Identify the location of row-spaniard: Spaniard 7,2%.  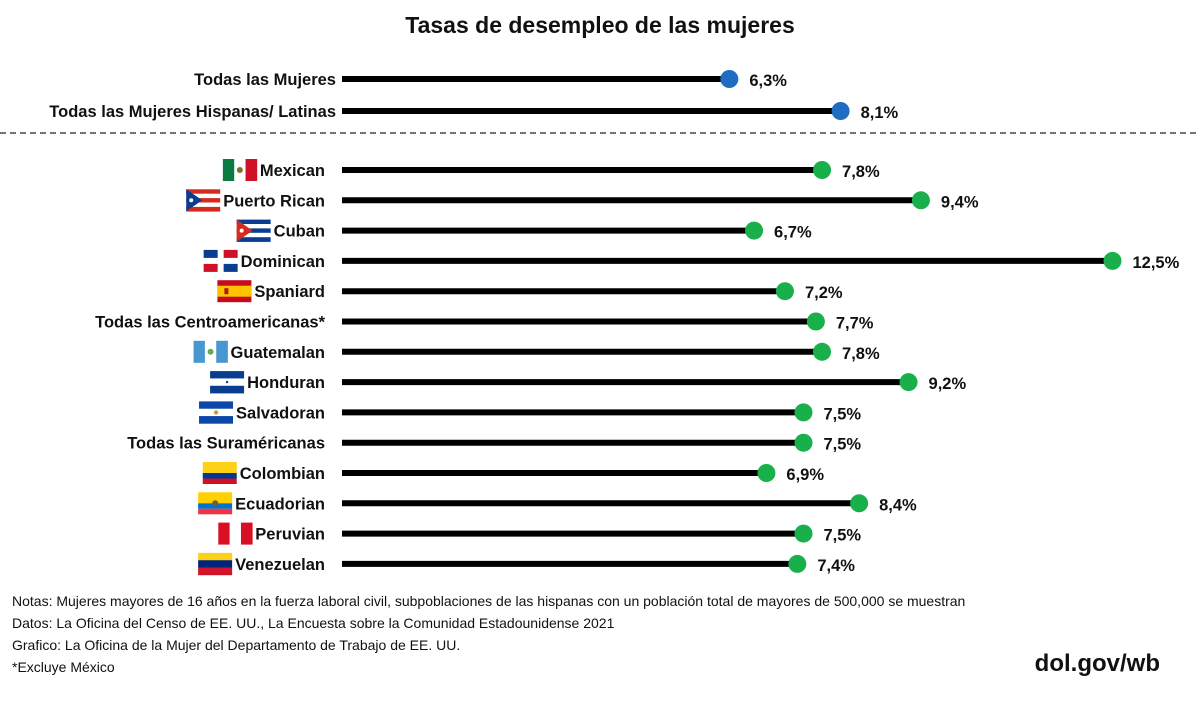
(530, 291).